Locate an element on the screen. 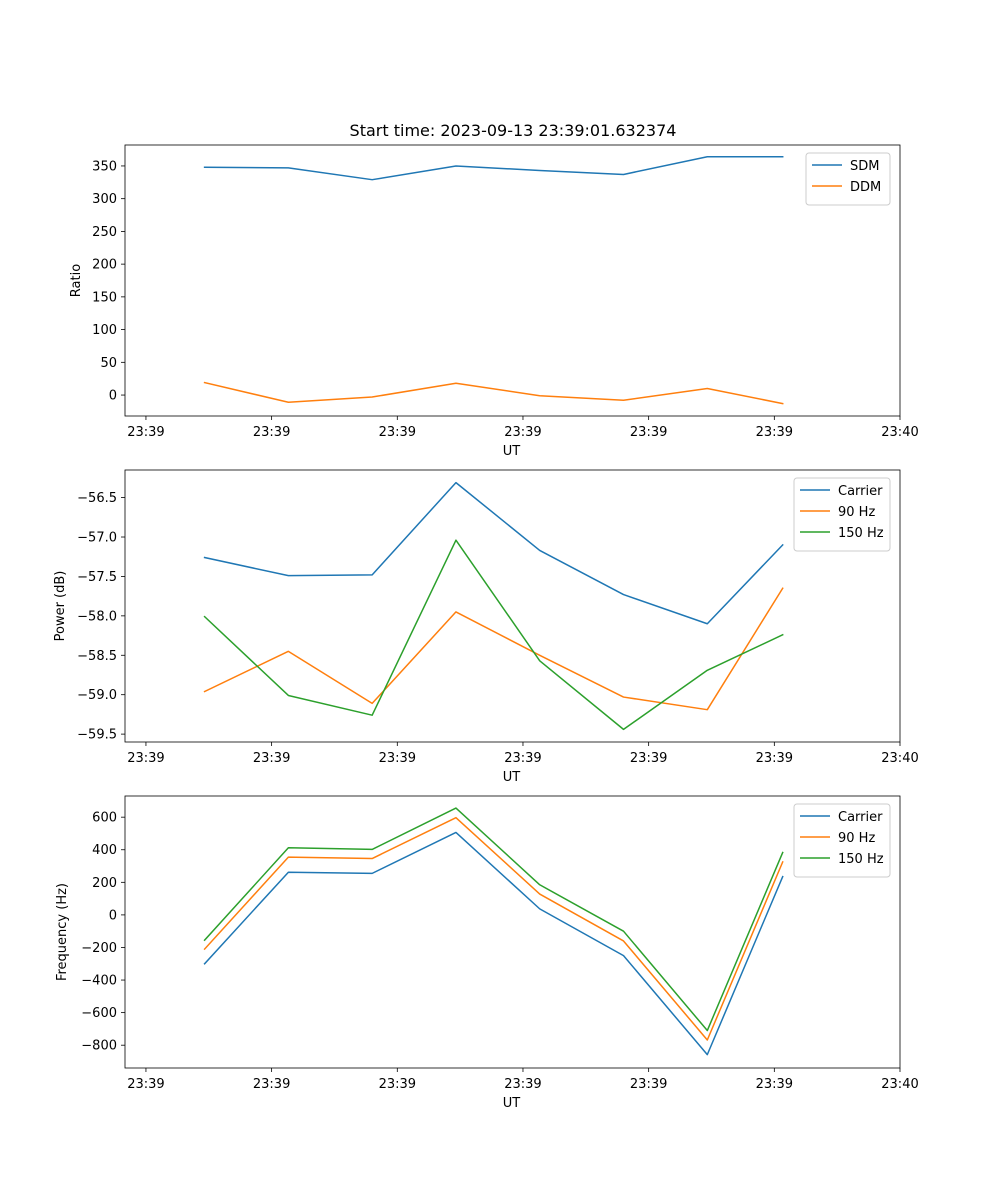 Image resolution: width=1000 pixels, height=1200 pixels. frequency-y-tick-label: −200 is located at coordinates (99, 948).